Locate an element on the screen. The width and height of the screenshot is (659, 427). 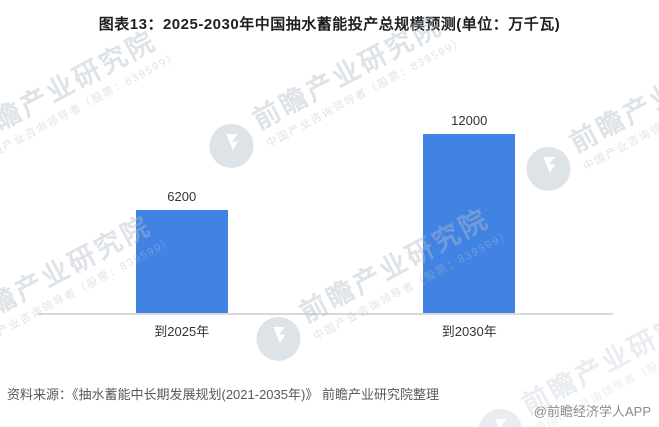
bar-value-label: 6200 is located at coordinates (182, 196).